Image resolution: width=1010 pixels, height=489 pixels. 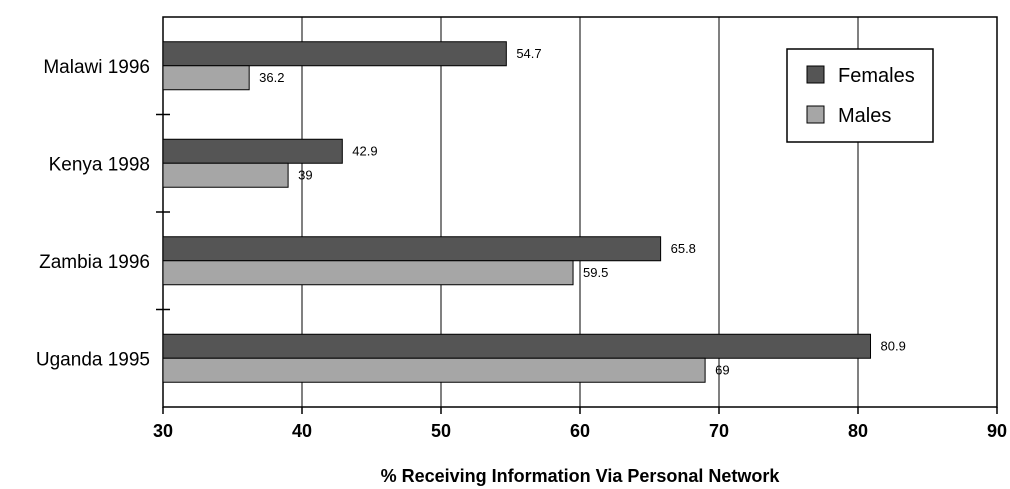 I want to click on data-label: 39, so click(x=305, y=174).